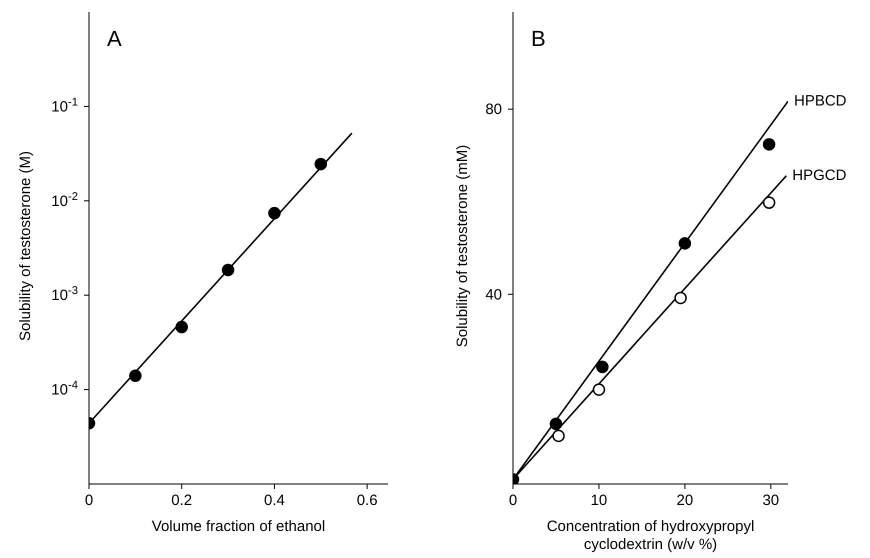 This screenshot has width=870, height=558. What do you see at coordinates (64, 200) in the screenshot?
I see `y-tick-label: 10$^{-2}$` at bounding box center [64, 200].